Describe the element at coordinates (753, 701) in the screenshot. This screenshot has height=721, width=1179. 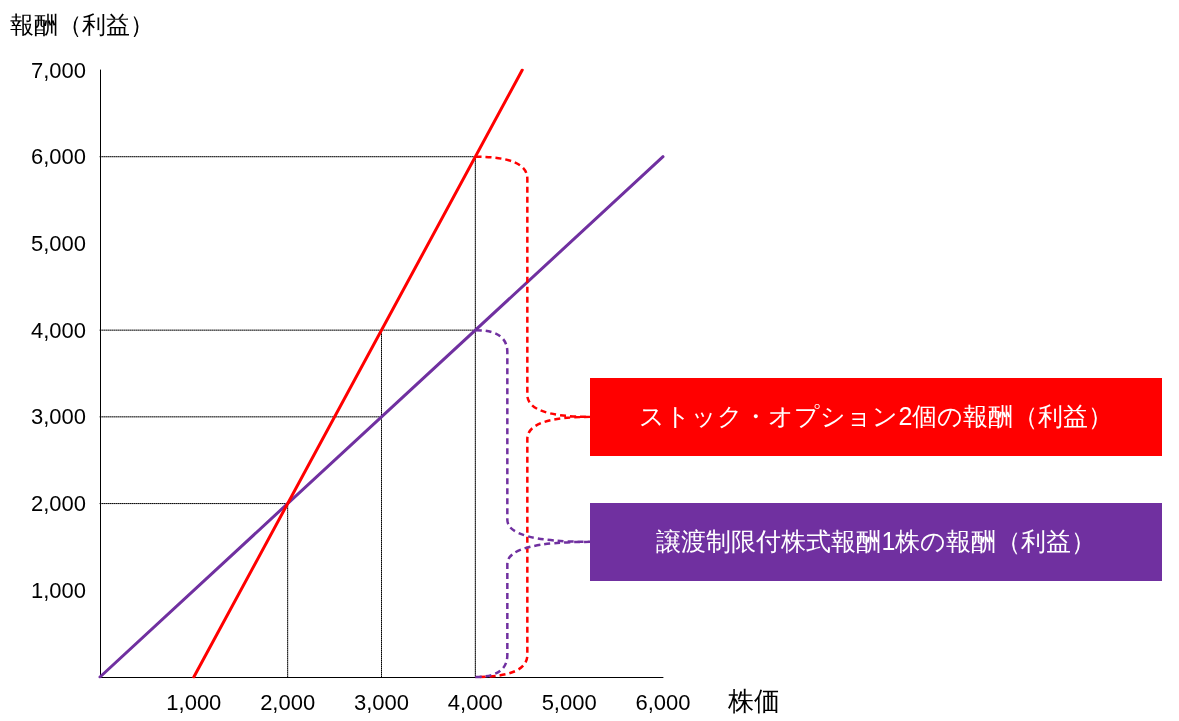
I see `x-axis-title: 株価` at that location.